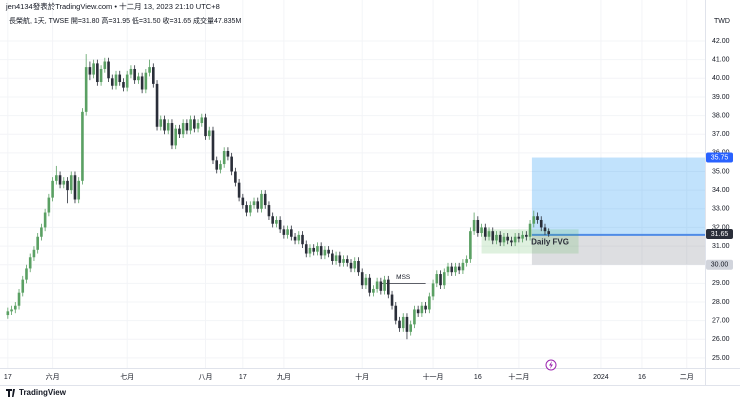 This screenshot has height=401, width=740. Describe the element at coordinates (721, 358) in the screenshot. I see `y-tick-label: 25.00` at that location.